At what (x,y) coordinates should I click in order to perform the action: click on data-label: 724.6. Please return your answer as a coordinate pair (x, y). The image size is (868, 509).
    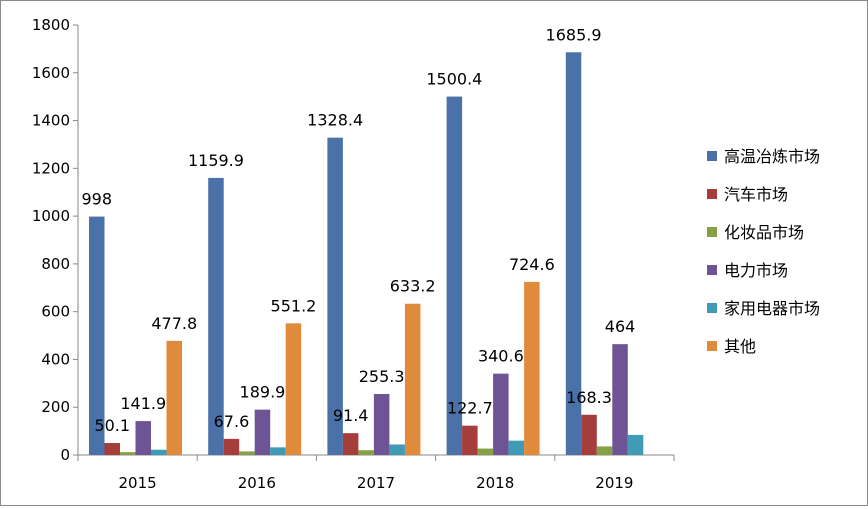
    Looking at the image, I should click on (532, 264).